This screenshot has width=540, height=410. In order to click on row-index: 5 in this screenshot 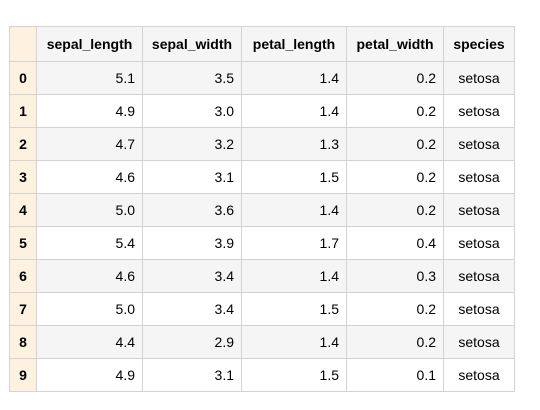, I will do `click(23, 243)`.